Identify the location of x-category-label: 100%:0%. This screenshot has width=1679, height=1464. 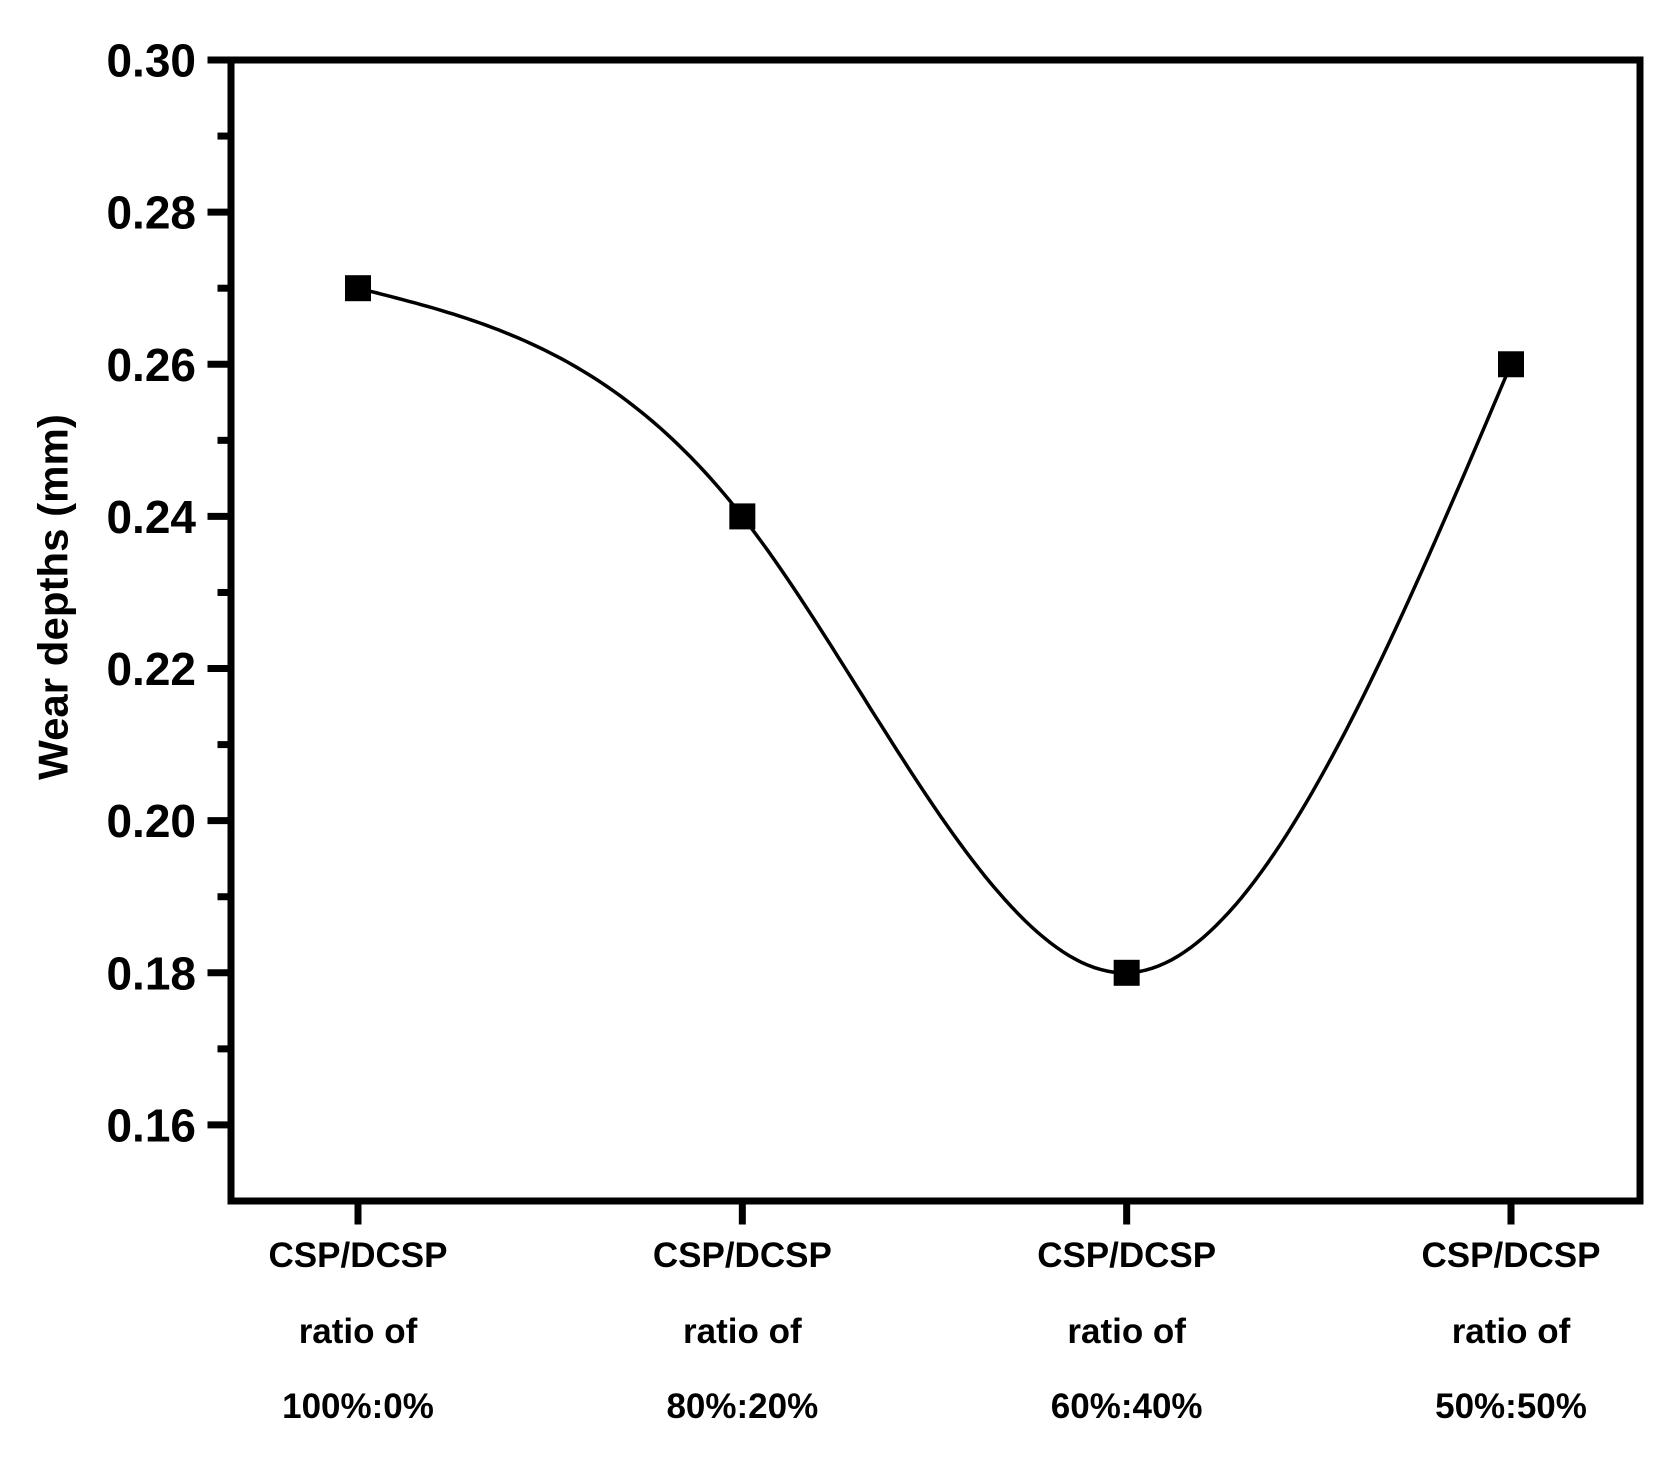
(358, 1406).